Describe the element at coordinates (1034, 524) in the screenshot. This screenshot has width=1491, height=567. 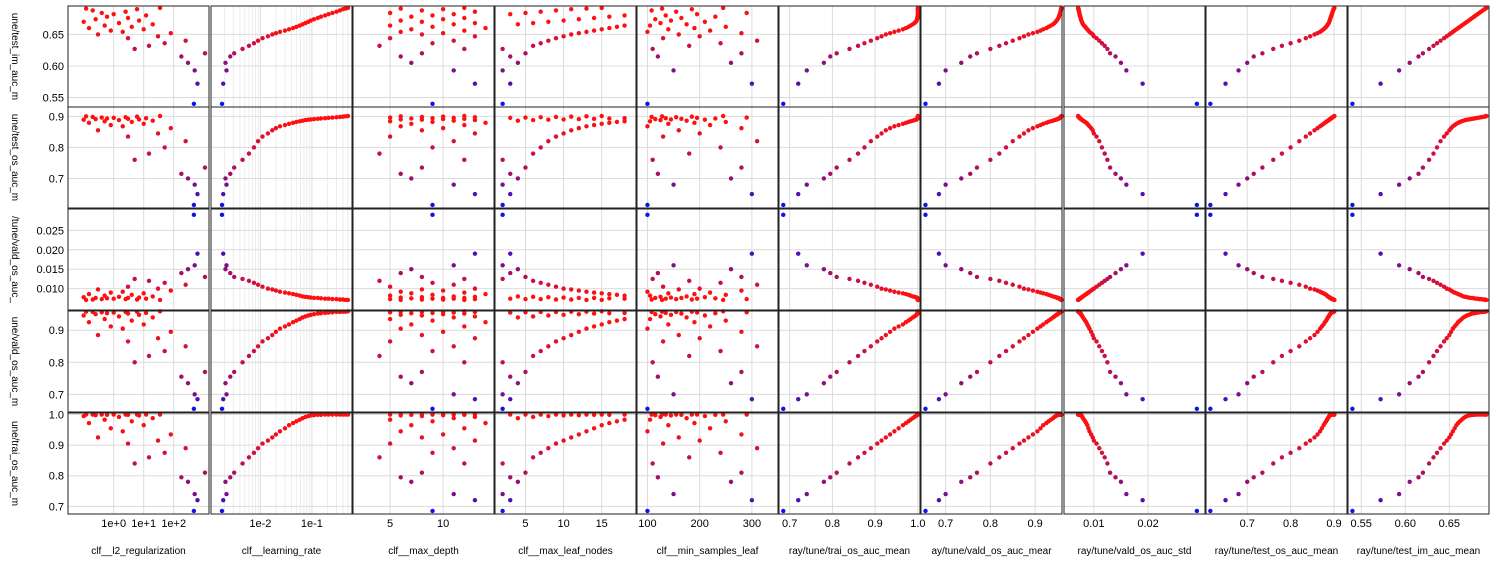
I see `x-tick-label: 0.9` at that location.